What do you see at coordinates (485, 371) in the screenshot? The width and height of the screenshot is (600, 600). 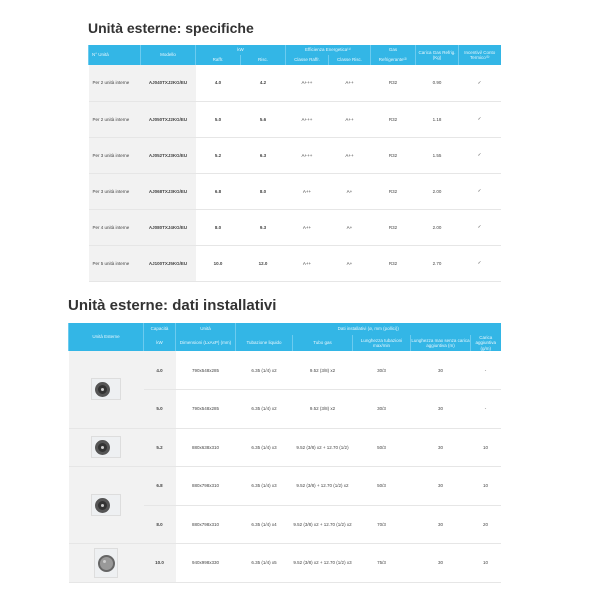 I see `table-cell: -` at bounding box center [485, 371].